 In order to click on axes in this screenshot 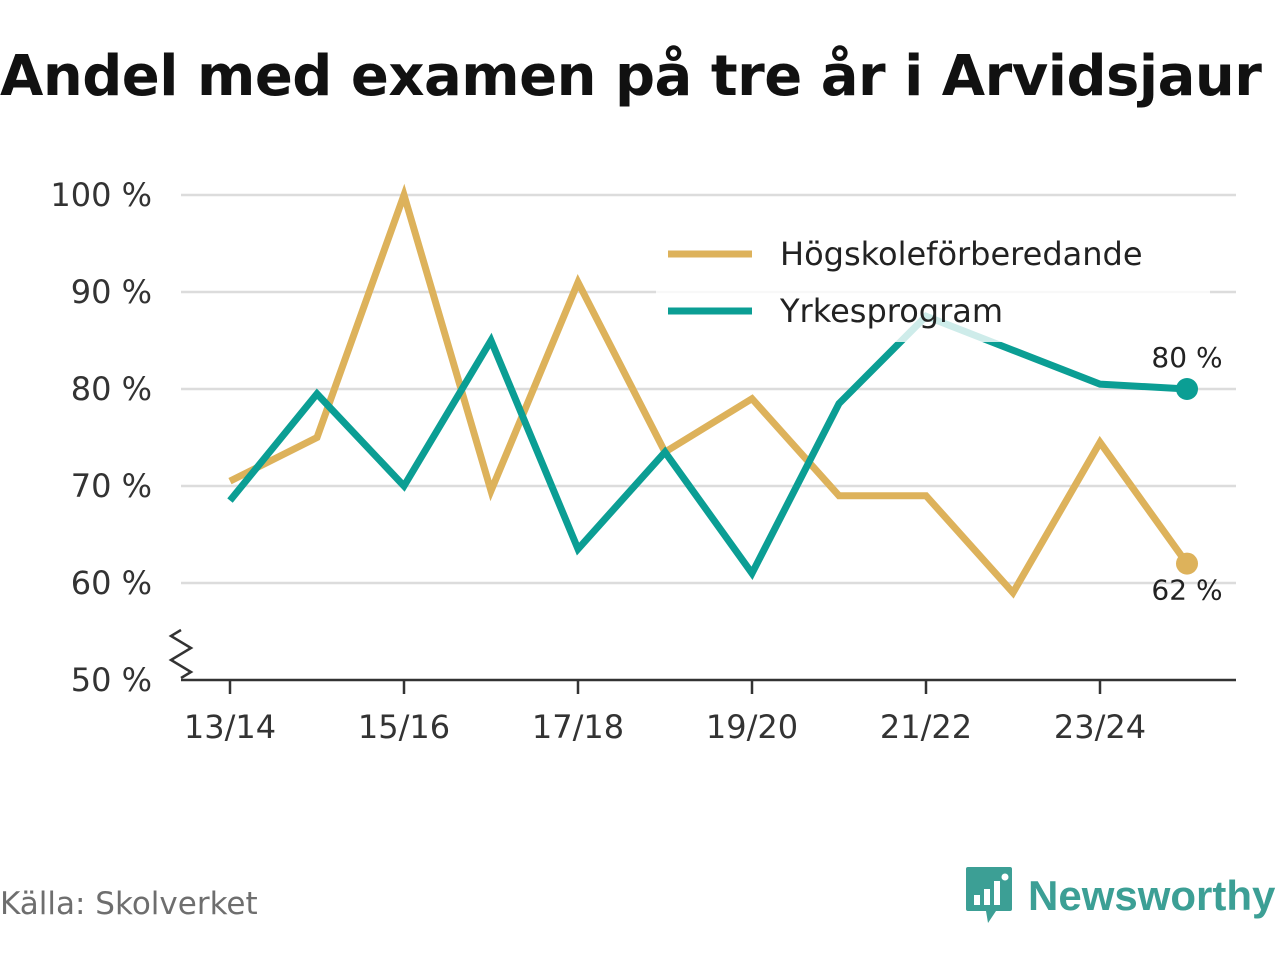, I will do `click(702, 655)`.